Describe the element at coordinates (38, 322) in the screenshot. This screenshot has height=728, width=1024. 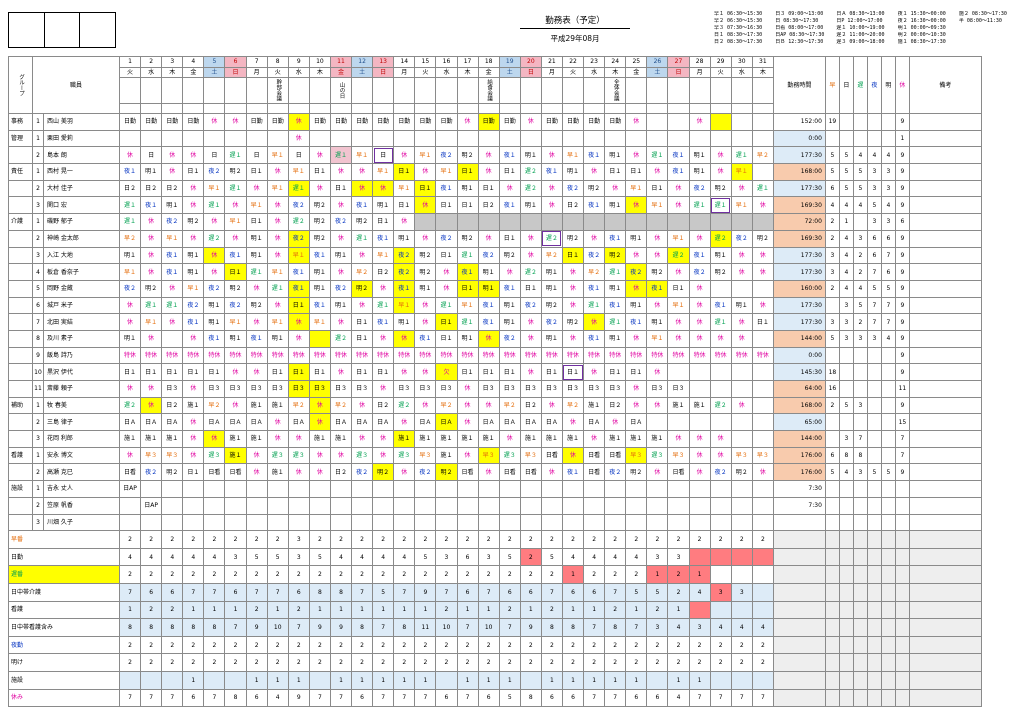
I see `staff-number: 7` at that location.